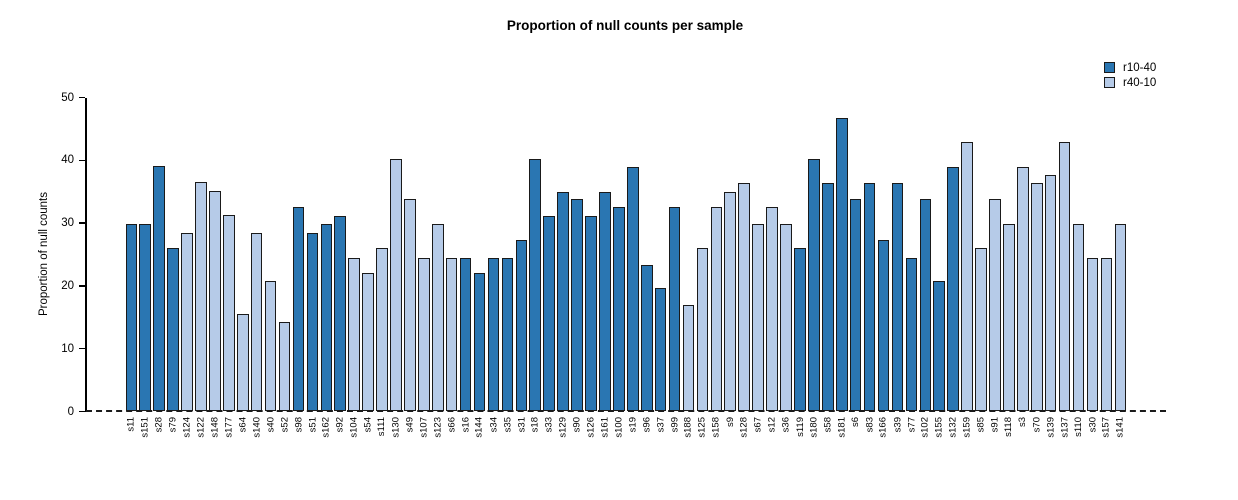 The height and width of the screenshot is (500, 1238). I want to click on bar-s180, so click(814, 285).